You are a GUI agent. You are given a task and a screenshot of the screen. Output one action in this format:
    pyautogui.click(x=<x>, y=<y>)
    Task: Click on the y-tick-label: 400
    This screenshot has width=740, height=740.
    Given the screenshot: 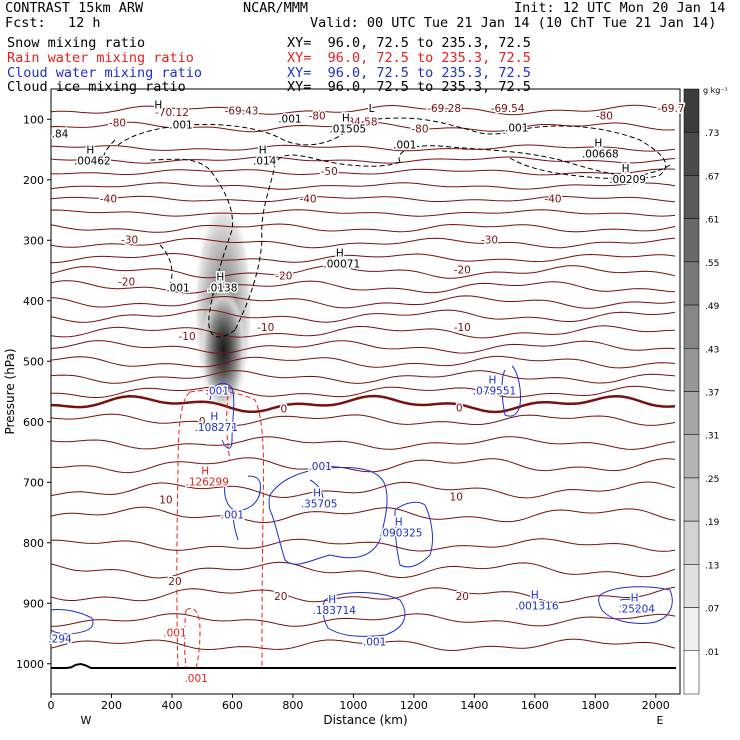 What is the action you would take?
    pyautogui.click(x=33, y=301)
    